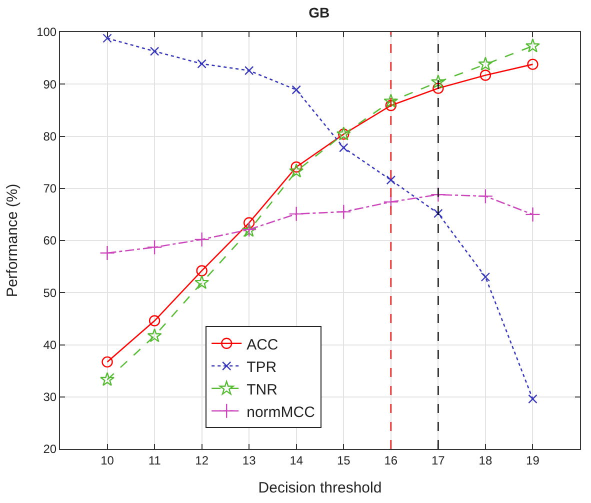 This screenshot has width=591, height=503. What do you see at coordinates (261, 367) in the screenshot?
I see `legend-label: TPR` at bounding box center [261, 367].